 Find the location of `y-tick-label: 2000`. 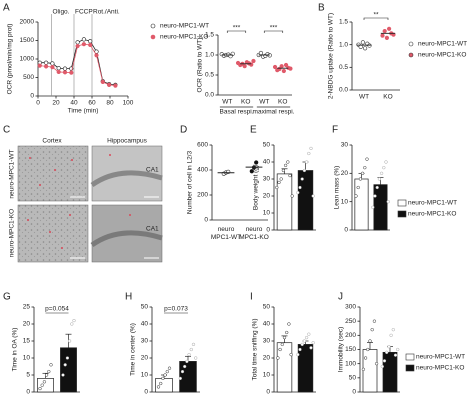

y-tick-label: 2000 is located at coordinates (27, 22).